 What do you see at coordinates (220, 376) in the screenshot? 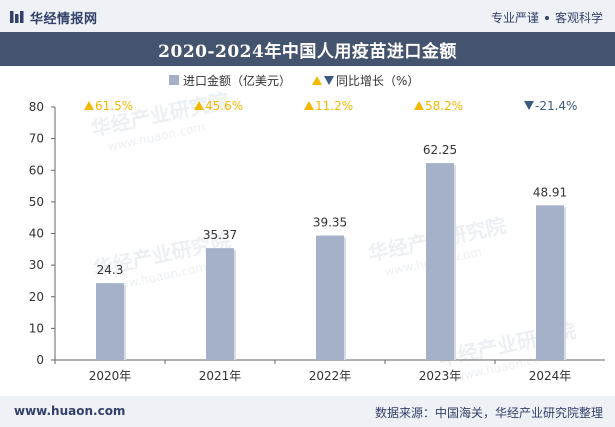
I see `x-tick-label: 2021年` at bounding box center [220, 376].